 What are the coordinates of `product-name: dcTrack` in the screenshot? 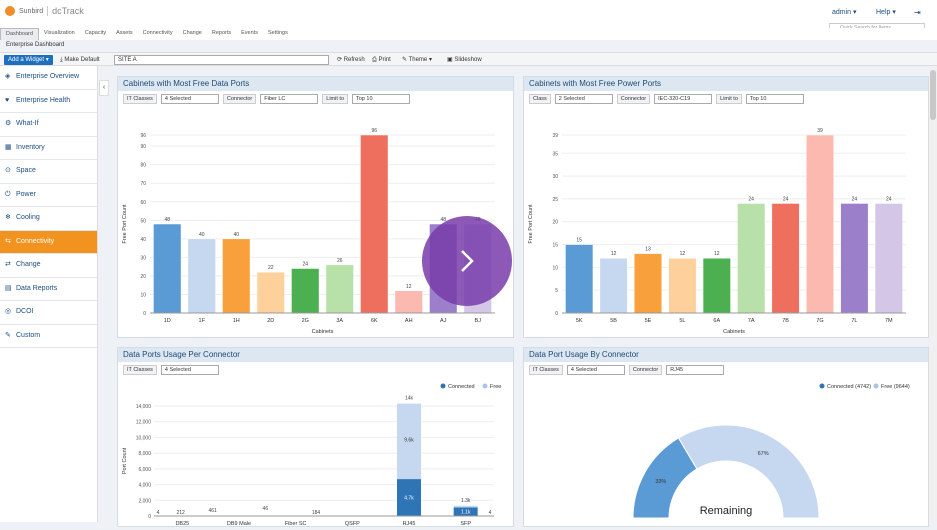 It's located at (65, 11).